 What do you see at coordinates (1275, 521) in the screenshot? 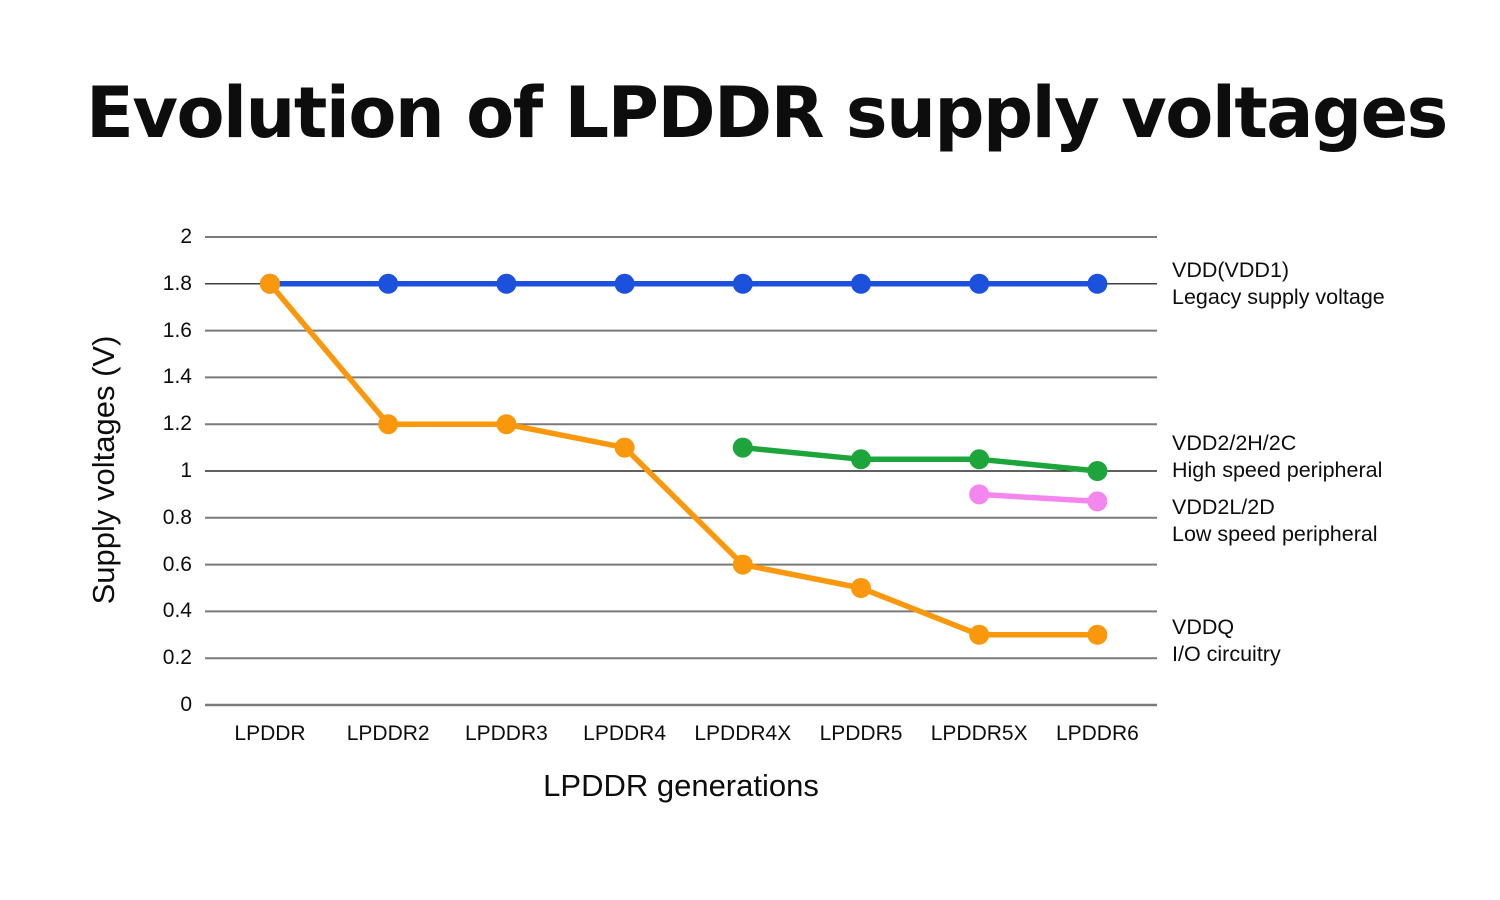
I see `legend-entry: VDD2L/2D Low speed peripheral` at bounding box center [1275, 521].